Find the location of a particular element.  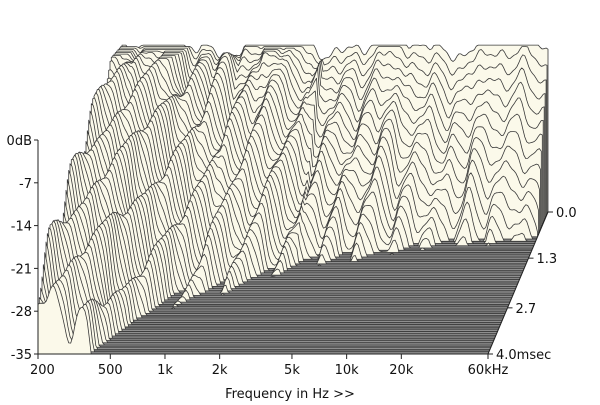

x-tick-label: 5k is located at coordinates (292, 370).